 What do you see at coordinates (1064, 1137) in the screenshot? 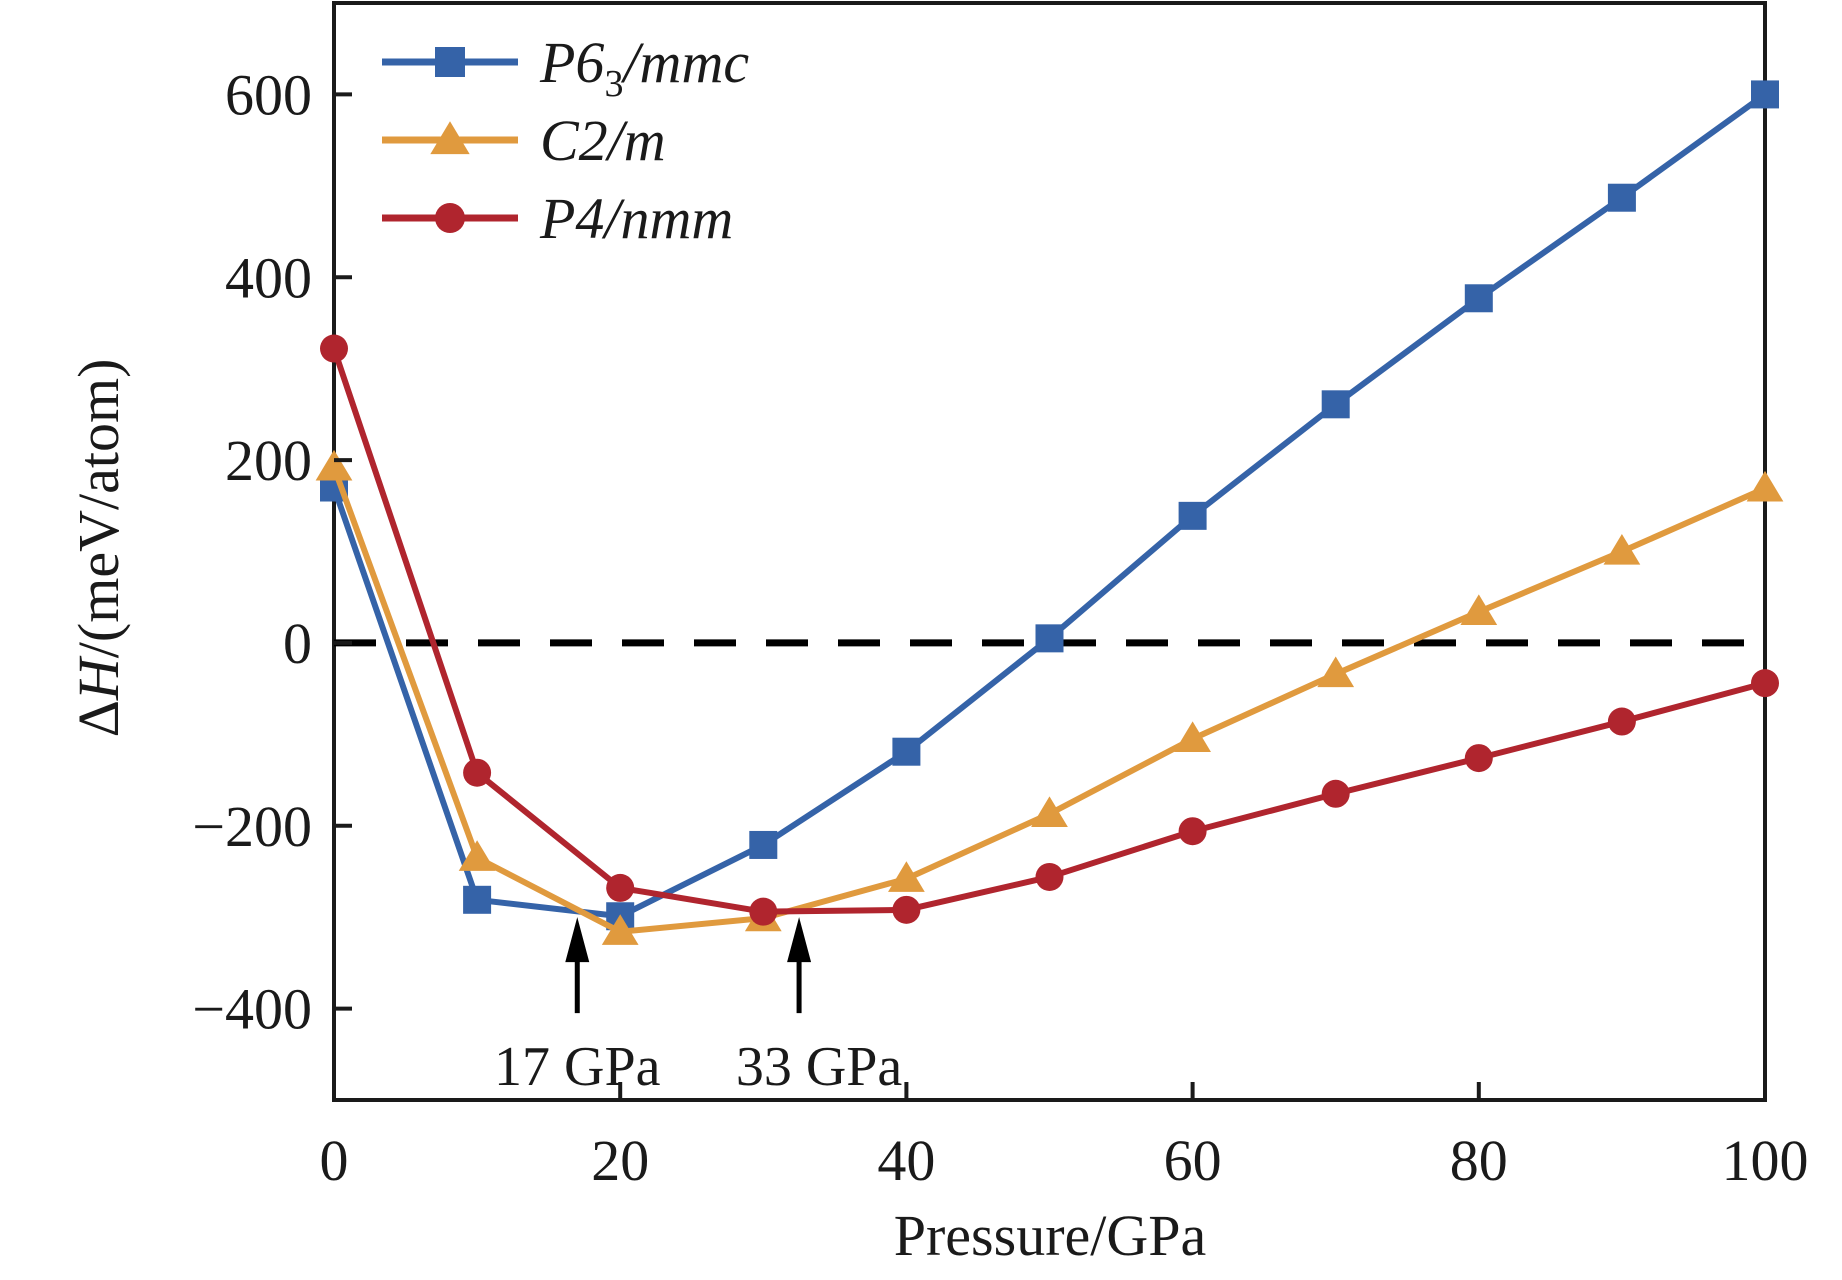
I see `x-axis-ticks: 0 20 40 60 80 100` at bounding box center [1064, 1137].